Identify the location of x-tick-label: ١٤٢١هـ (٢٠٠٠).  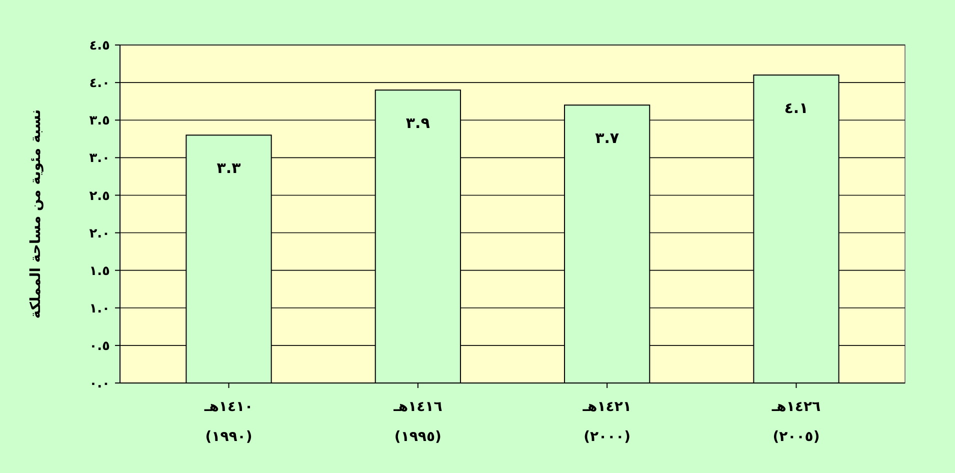
(607, 422).